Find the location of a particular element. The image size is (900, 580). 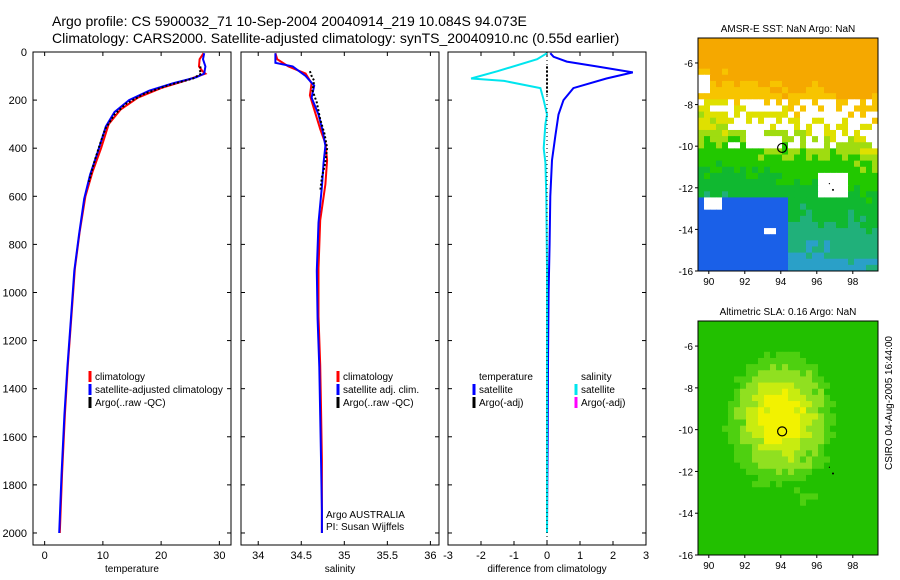

map-title: Altimetric SLA: 0.16 Argo: NaN is located at coordinates (788, 312).